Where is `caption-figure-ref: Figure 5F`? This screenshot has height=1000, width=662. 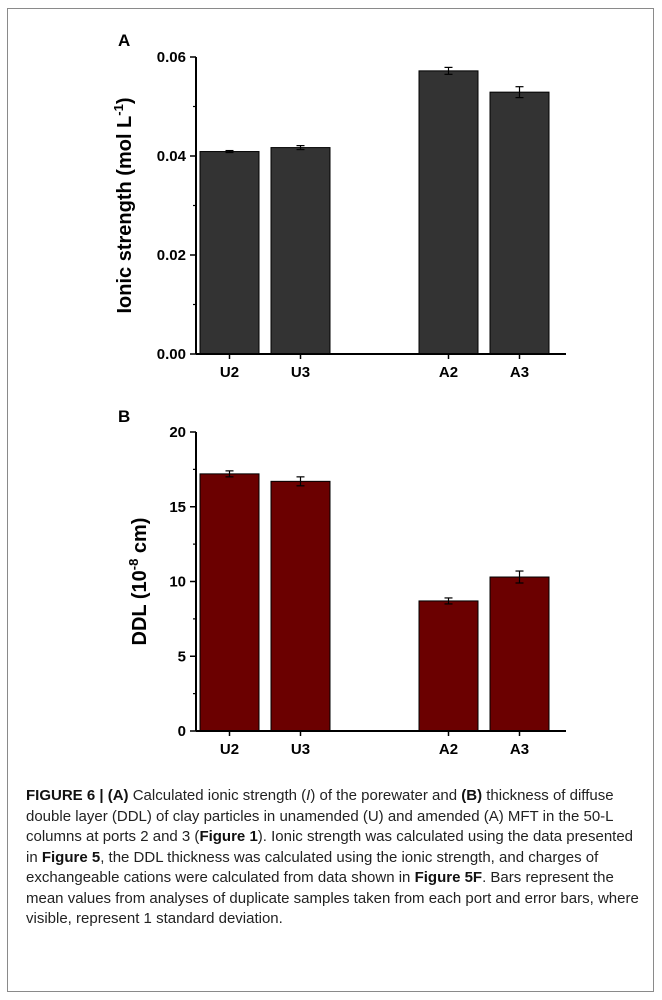 caption-figure-ref: Figure 5F is located at coordinates (448, 877).